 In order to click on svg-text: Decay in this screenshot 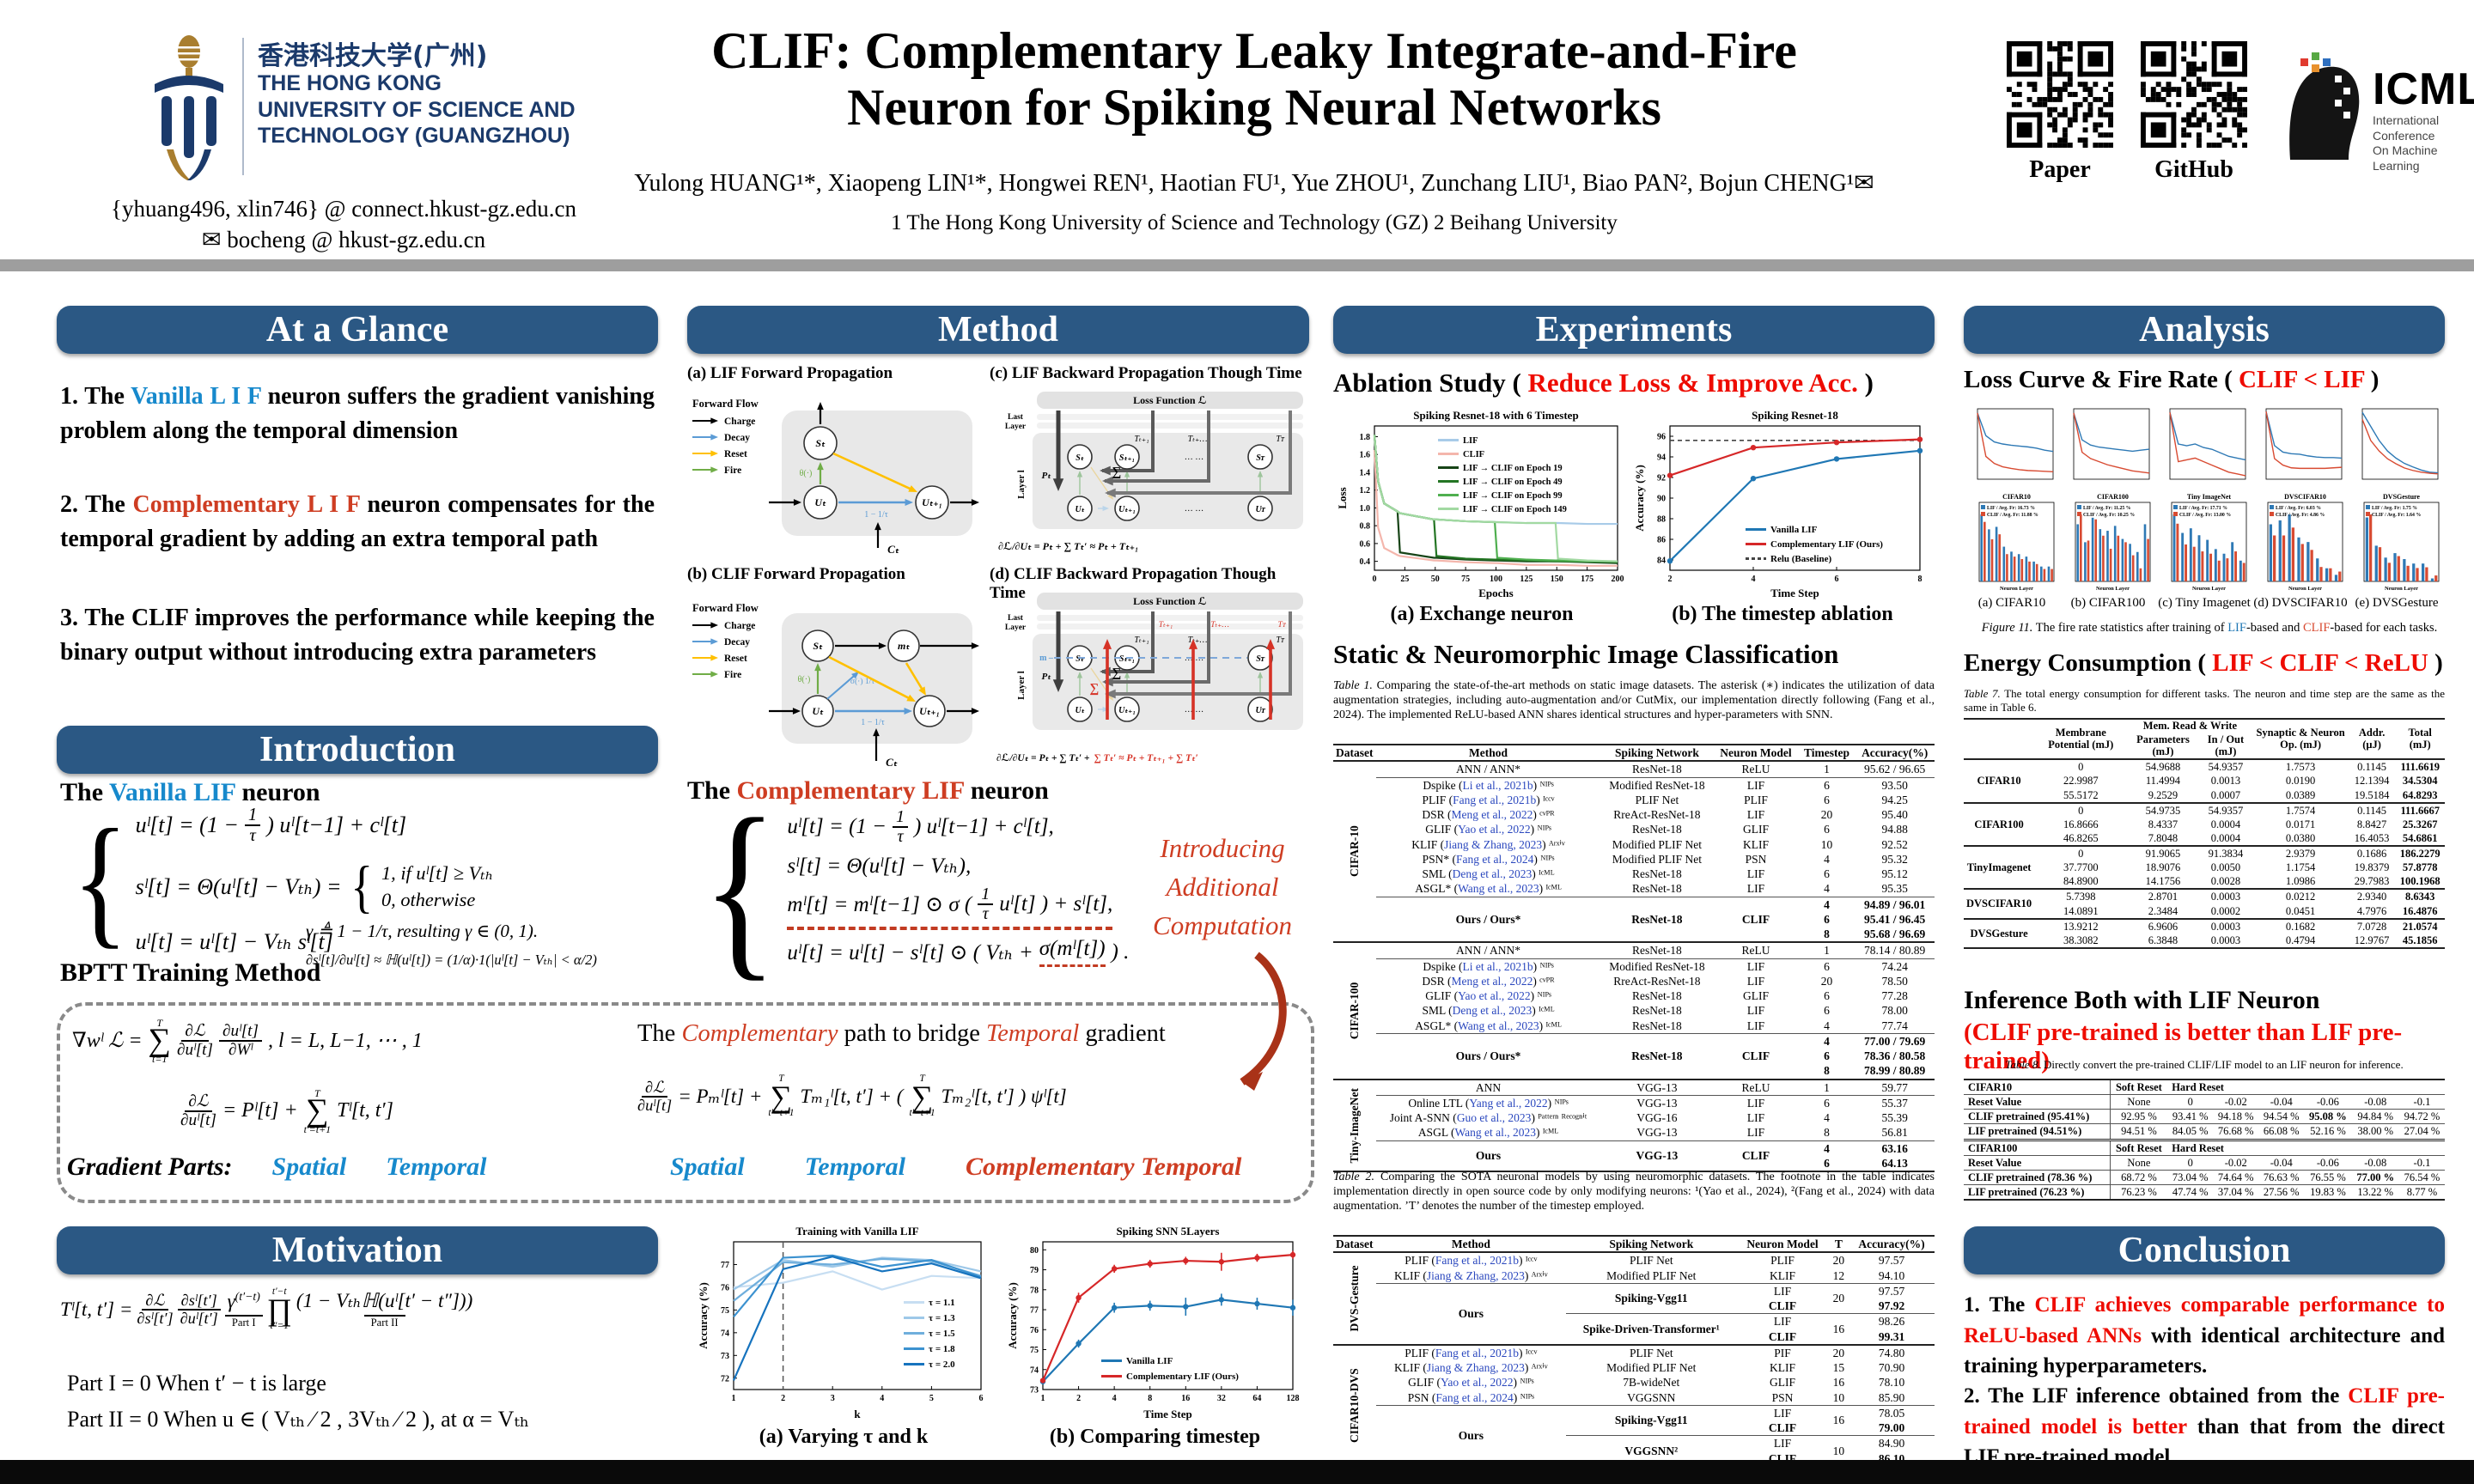, I will do `click(737, 642)`.